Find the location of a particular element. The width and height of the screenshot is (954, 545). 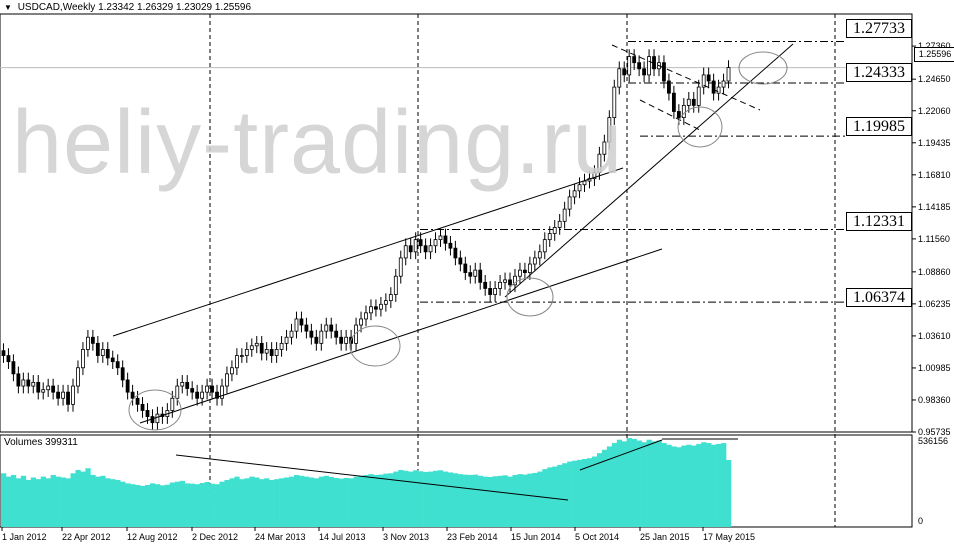

triangle-down-icon: ▼ is located at coordinates (8, 7).